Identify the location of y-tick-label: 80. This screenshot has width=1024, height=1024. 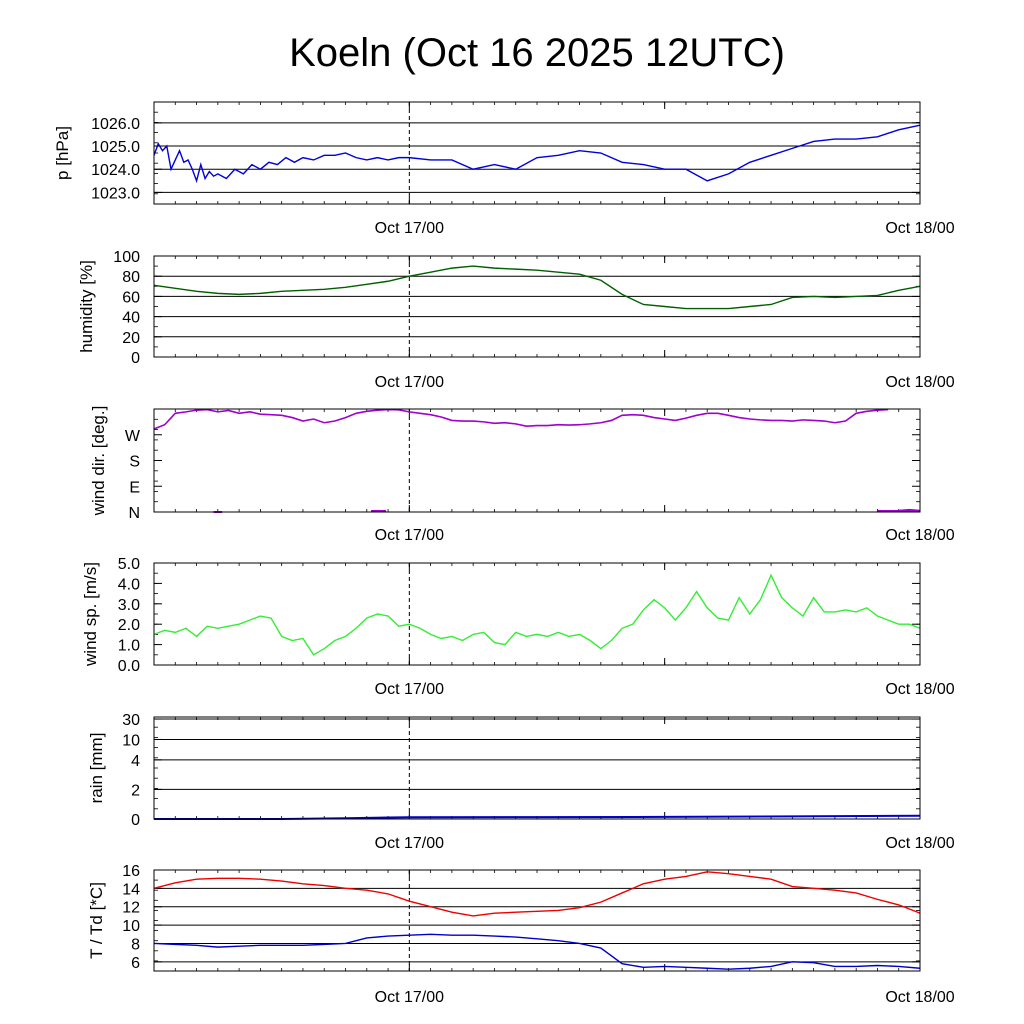
(131, 277).